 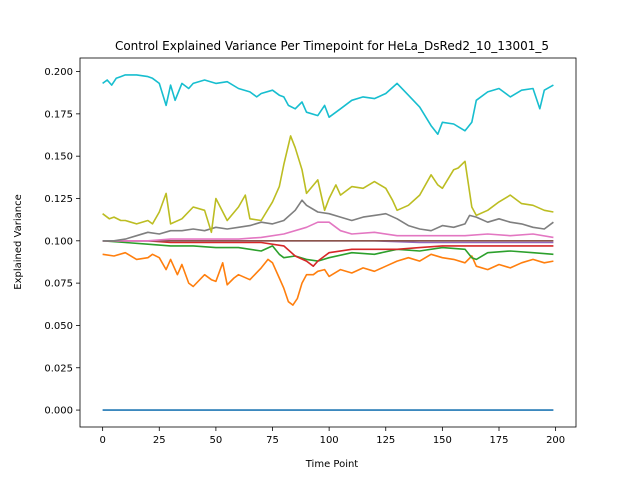 I want to click on x-tick-label: 100, so click(x=329, y=440).